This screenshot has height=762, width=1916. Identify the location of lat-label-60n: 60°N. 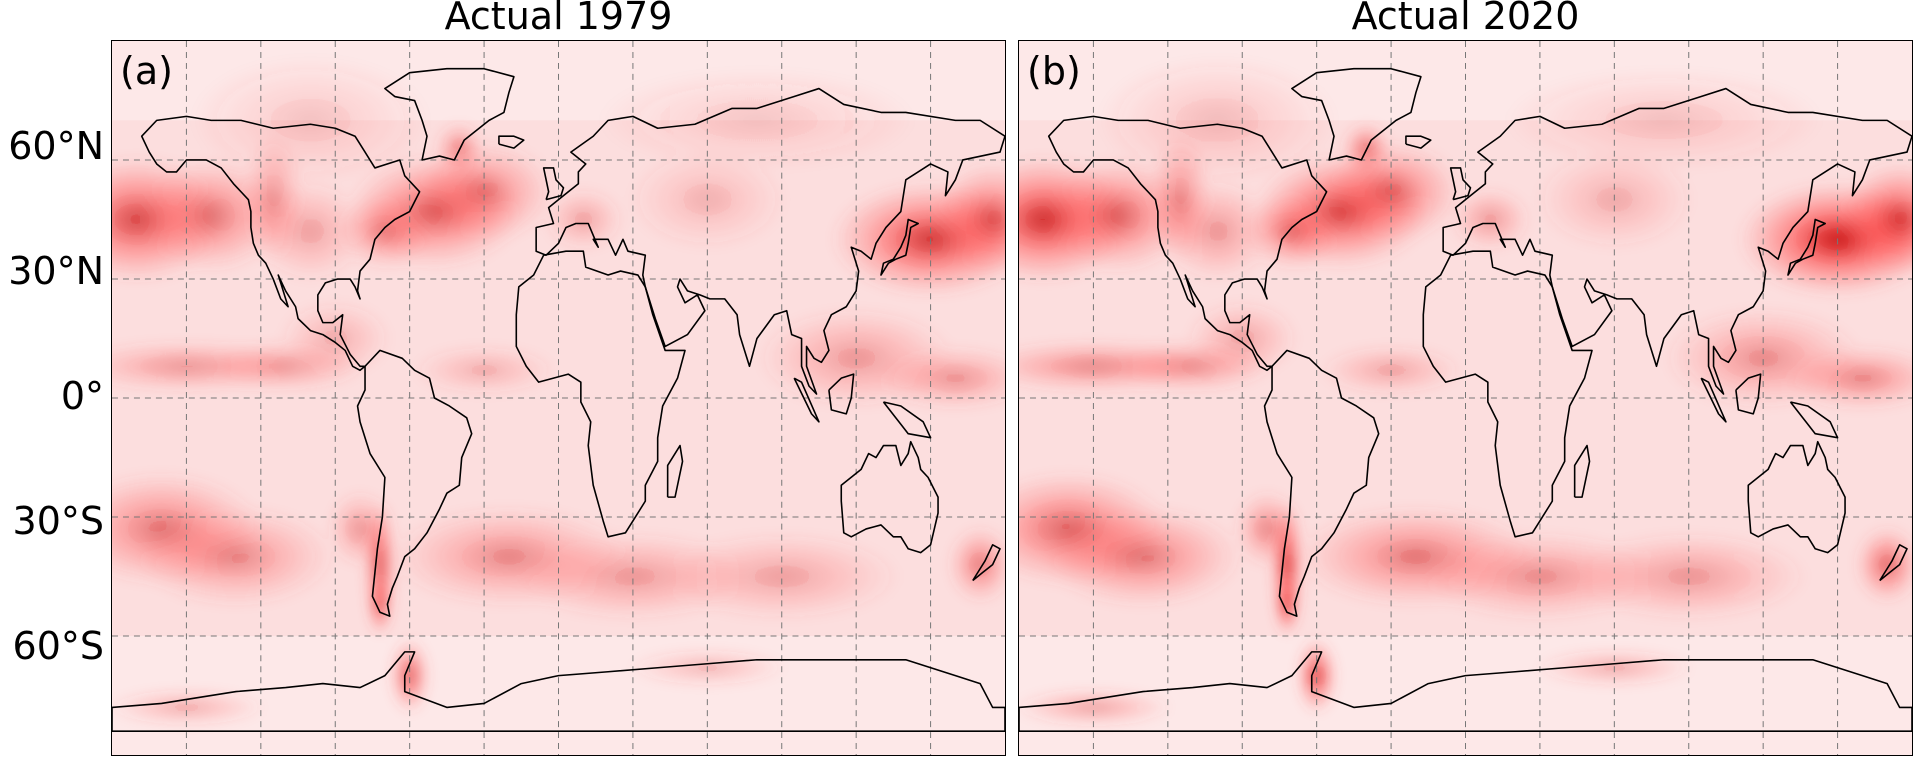
(56, 146).